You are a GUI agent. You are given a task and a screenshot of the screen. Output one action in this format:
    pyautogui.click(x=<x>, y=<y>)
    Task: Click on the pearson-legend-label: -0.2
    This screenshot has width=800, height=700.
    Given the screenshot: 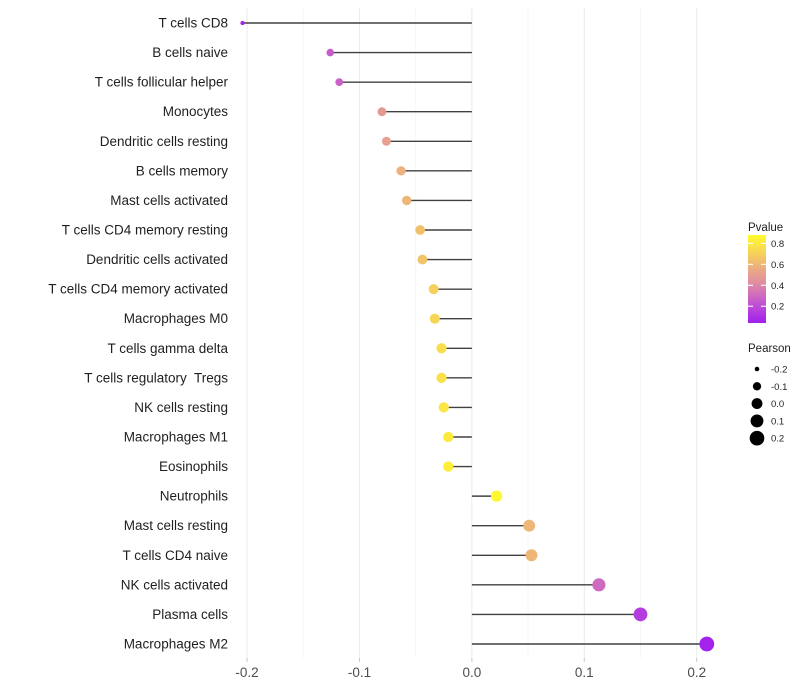 What is the action you would take?
    pyautogui.click(x=779, y=370)
    